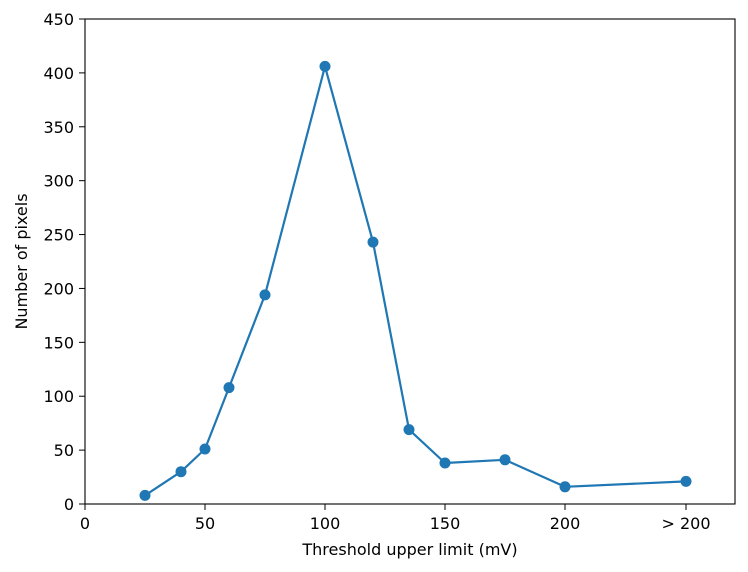  I want to click on x-tick-label: 100, so click(325, 523).